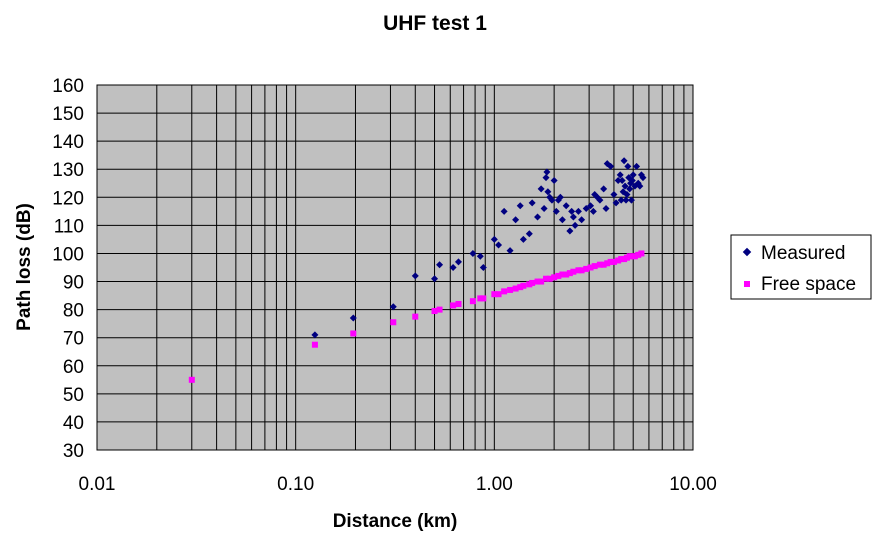 Image resolution: width=883 pixels, height=543 pixels. Describe the element at coordinates (73, 423) in the screenshot. I see `y-tick-label: 40` at that location.